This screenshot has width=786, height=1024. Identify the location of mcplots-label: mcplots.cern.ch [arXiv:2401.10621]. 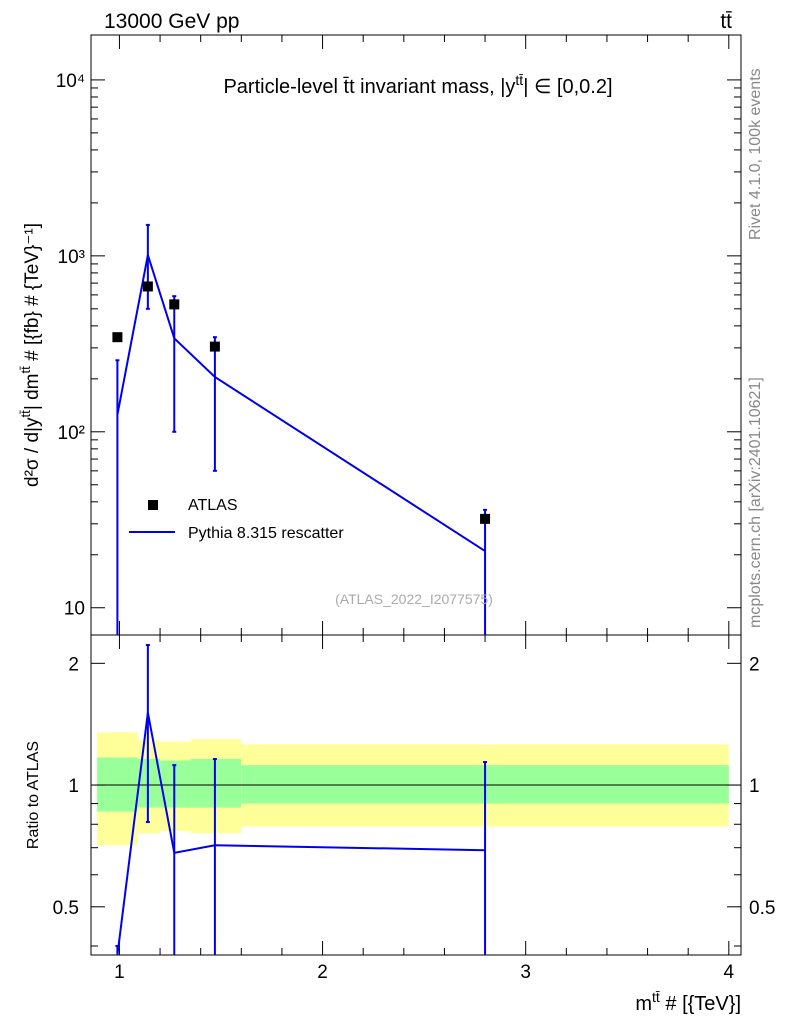
(755, 502).